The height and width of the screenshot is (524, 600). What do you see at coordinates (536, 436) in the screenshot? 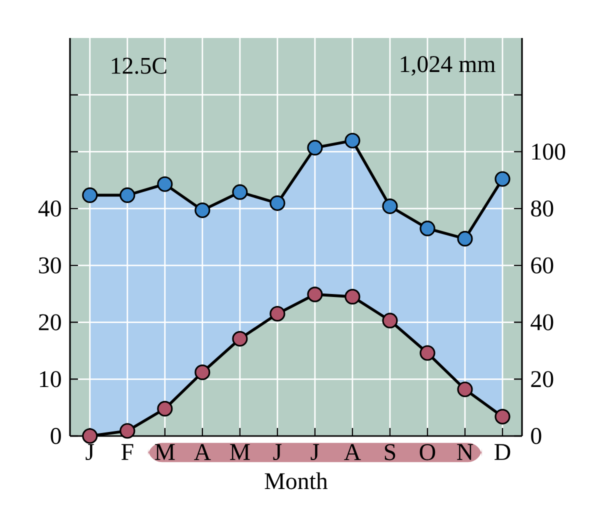
I see `y2-tick-label: 0` at bounding box center [536, 436].